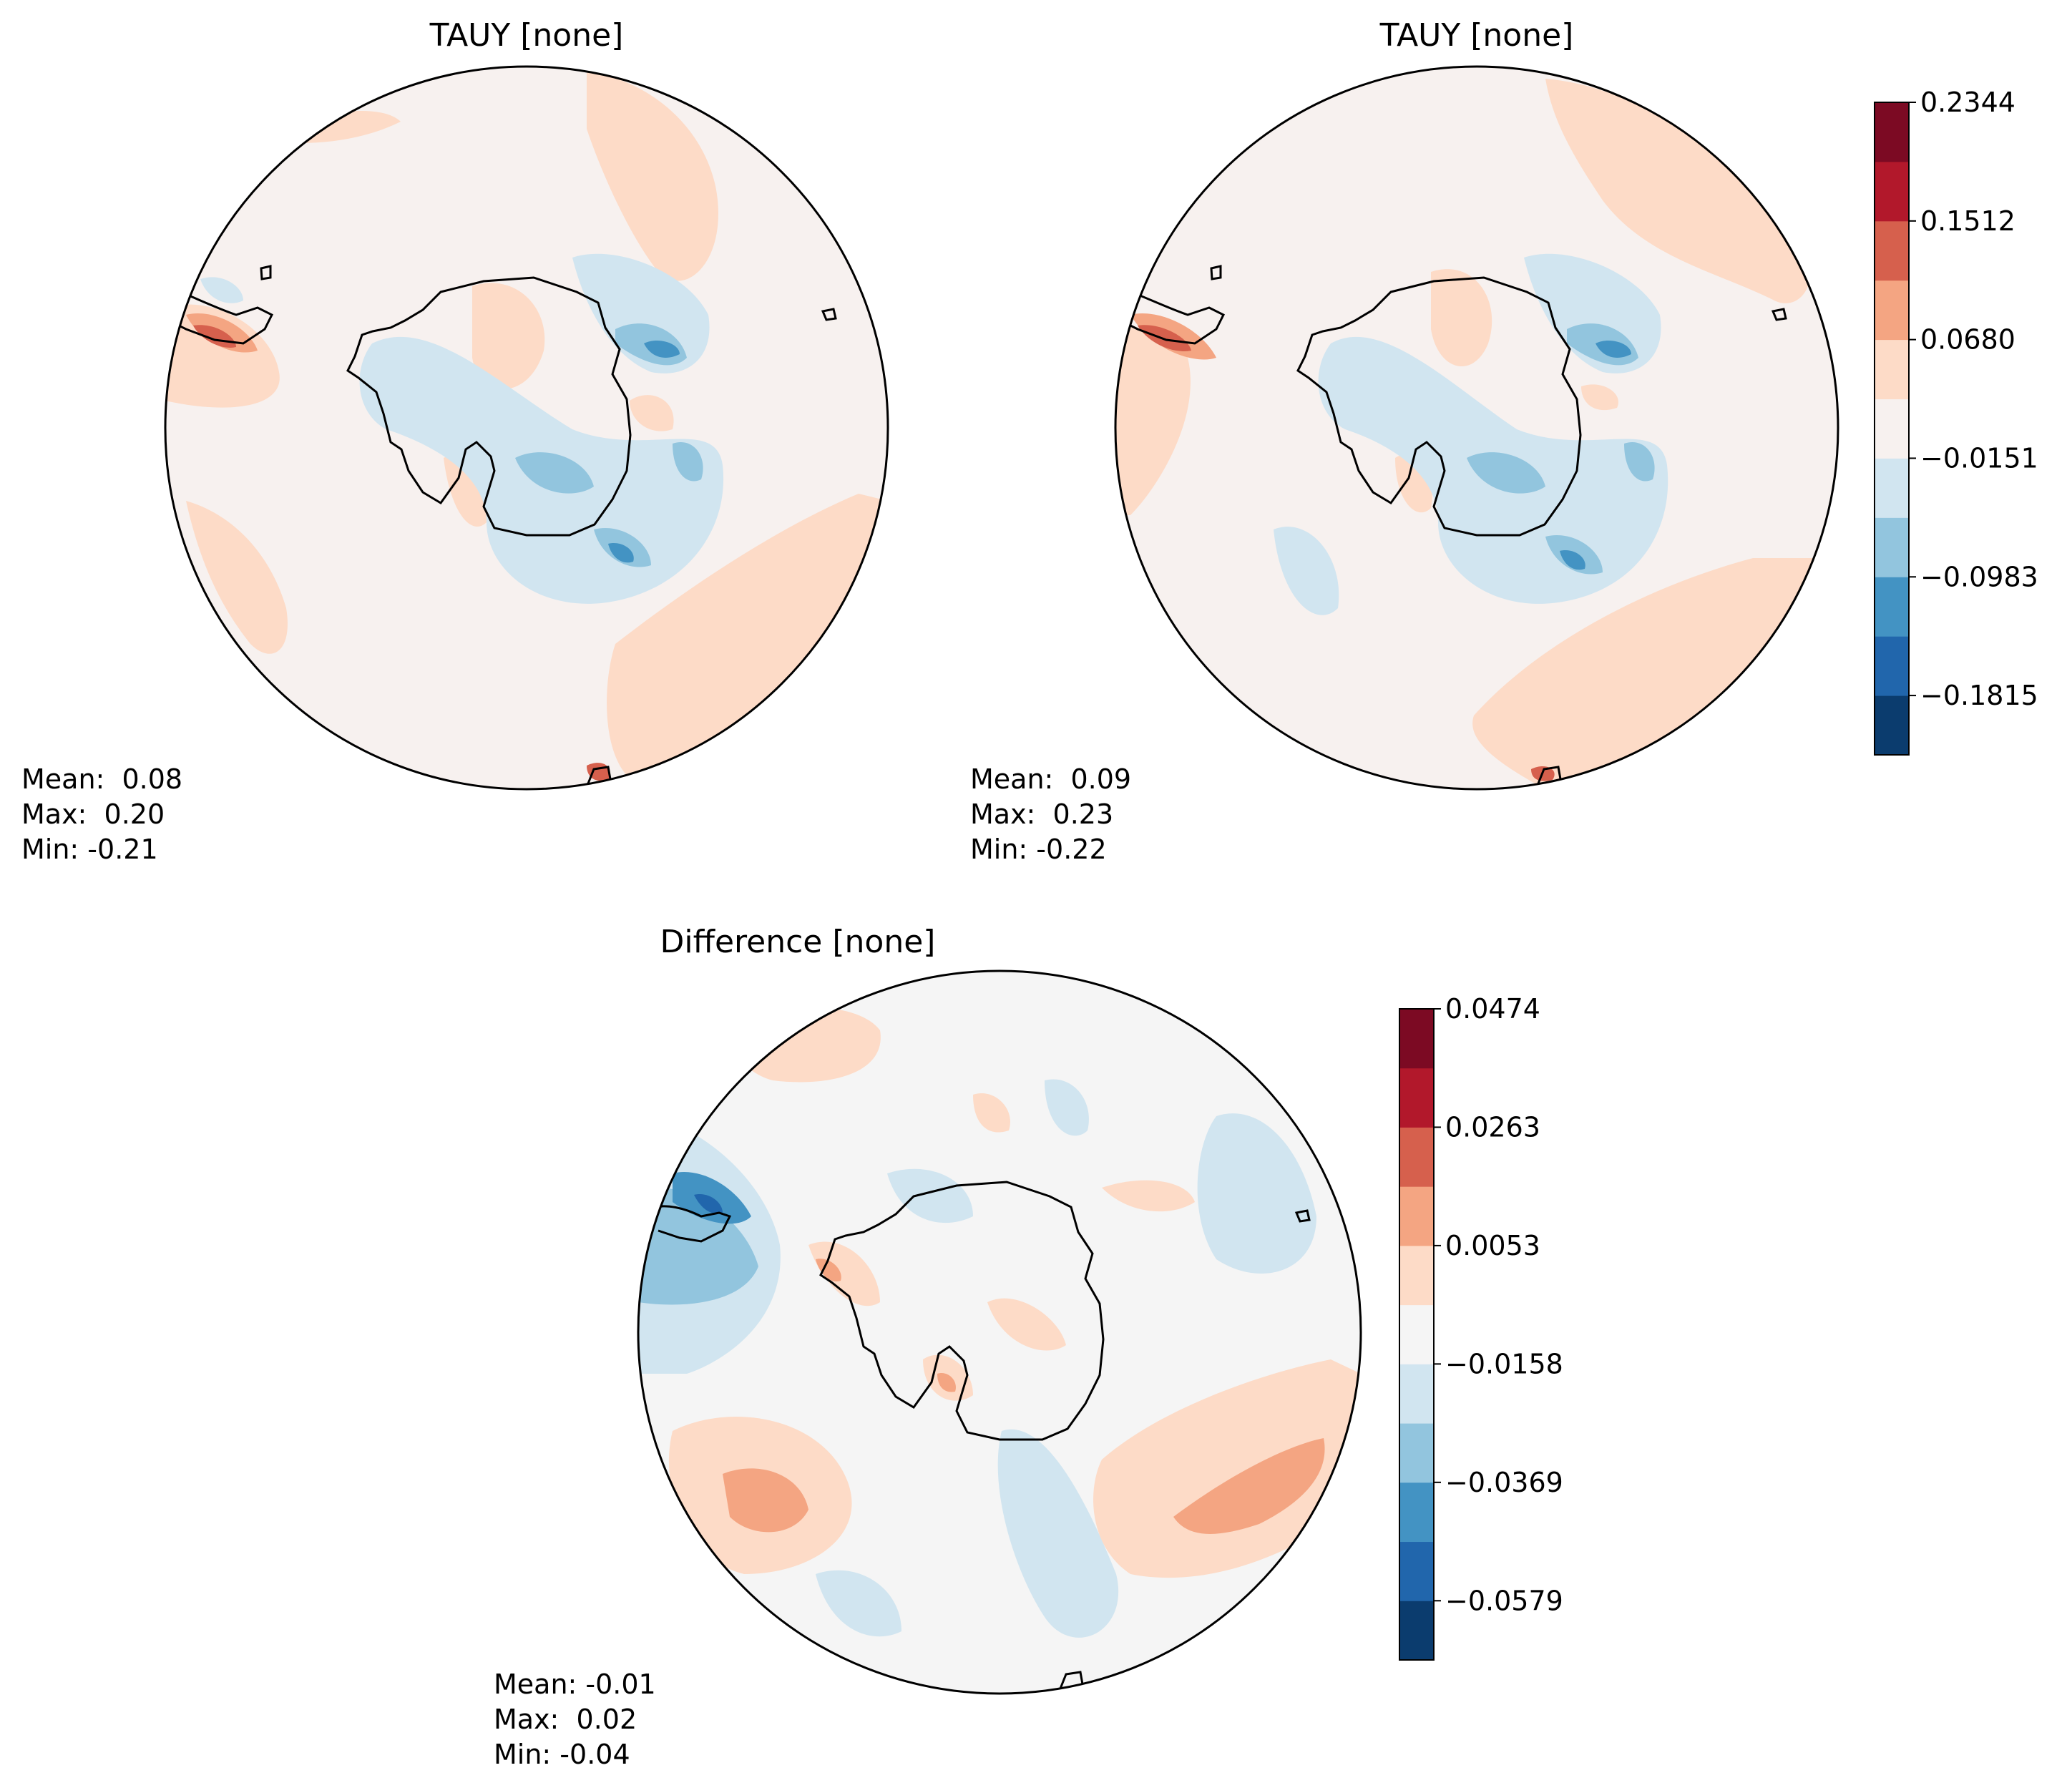  What do you see at coordinates (1504, 1363) in the screenshot?
I see `colorbar-tick-label: −0.0158` at bounding box center [1504, 1363].